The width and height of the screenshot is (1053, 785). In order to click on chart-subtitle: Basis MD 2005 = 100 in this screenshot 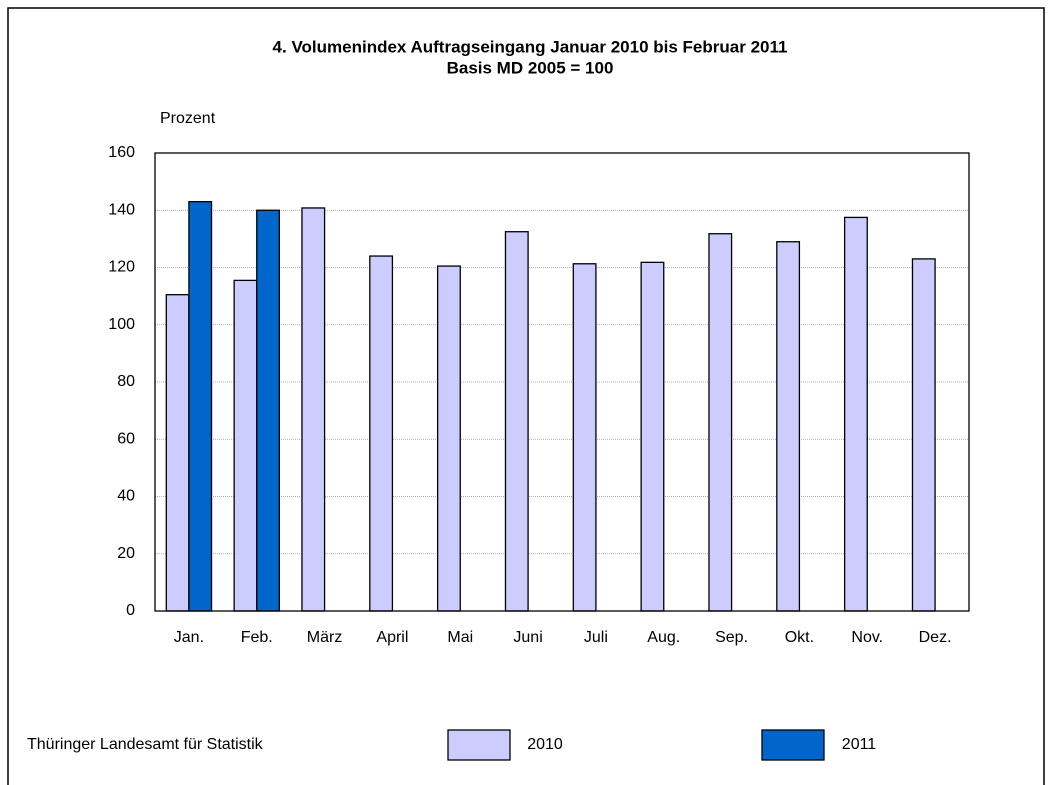, I will do `click(530, 67)`.